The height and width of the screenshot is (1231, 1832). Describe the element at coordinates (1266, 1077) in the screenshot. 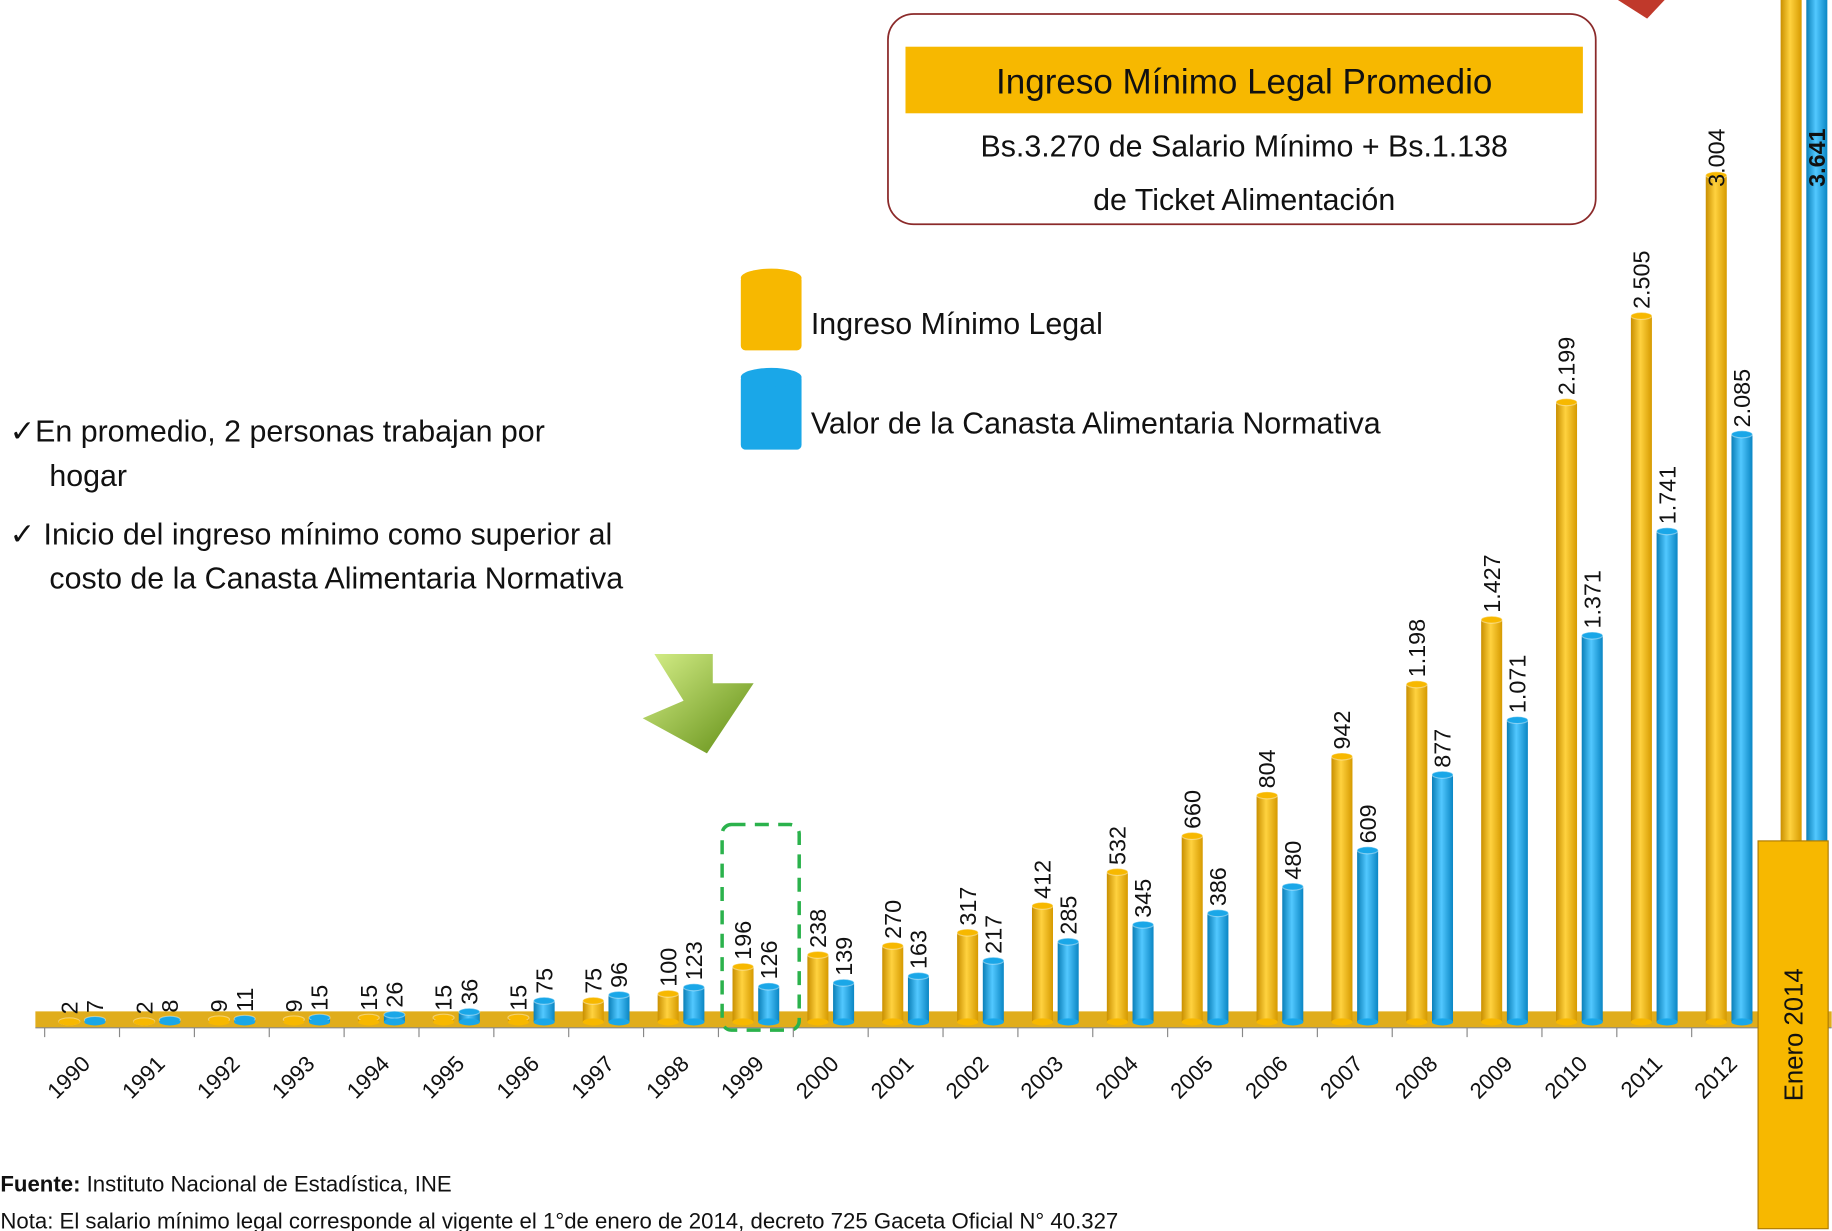

I see `x-tick-label: 2006` at that location.